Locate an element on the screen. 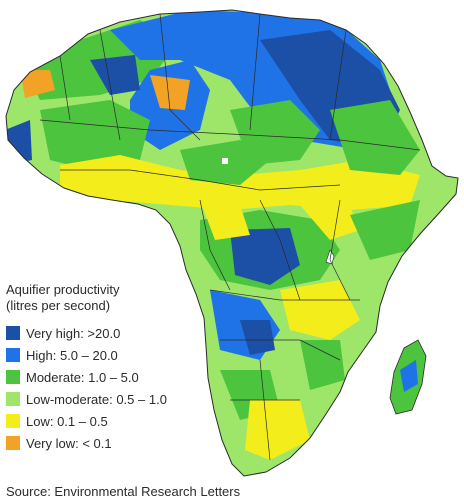 This screenshot has width=464, height=503. legend-item: Very high: >20.0 is located at coordinates (106, 333).